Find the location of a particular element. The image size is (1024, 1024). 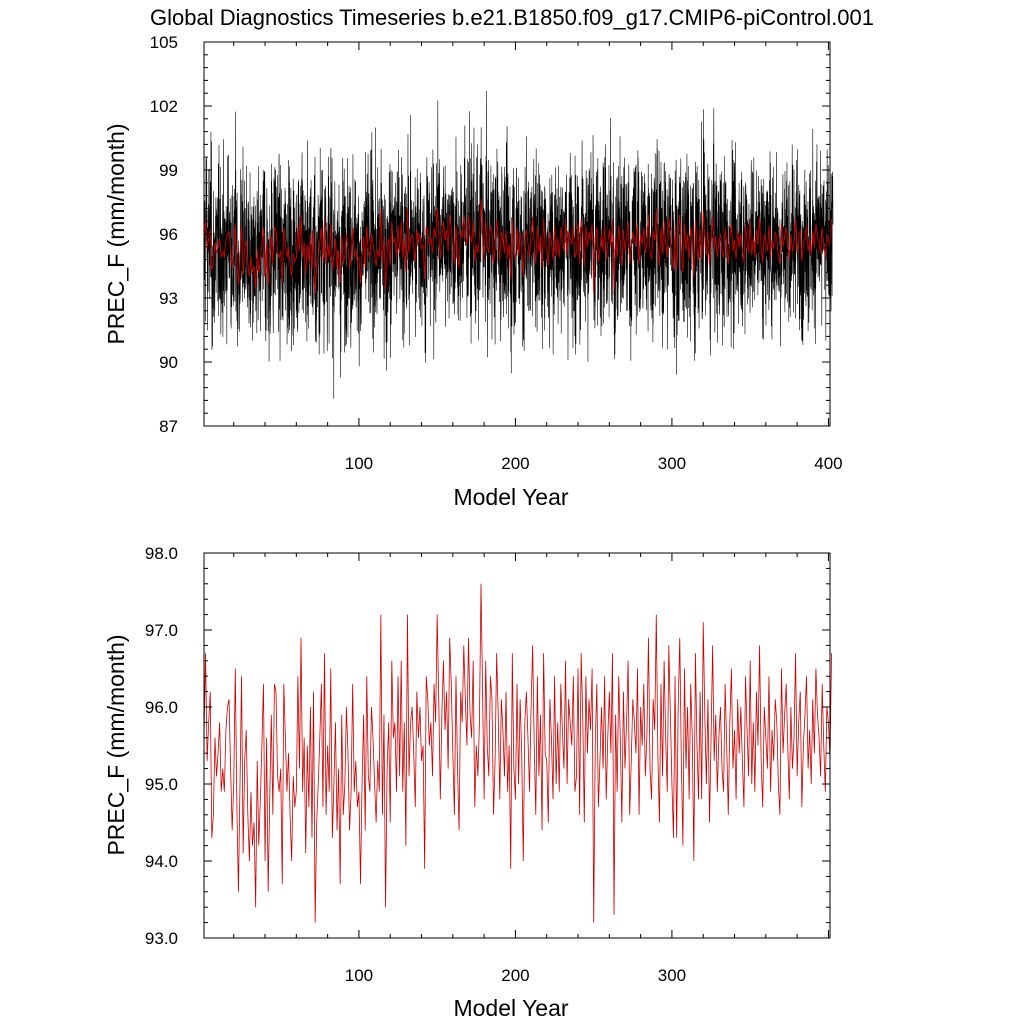

y-tick-label: 99 is located at coordinates (168, 170).